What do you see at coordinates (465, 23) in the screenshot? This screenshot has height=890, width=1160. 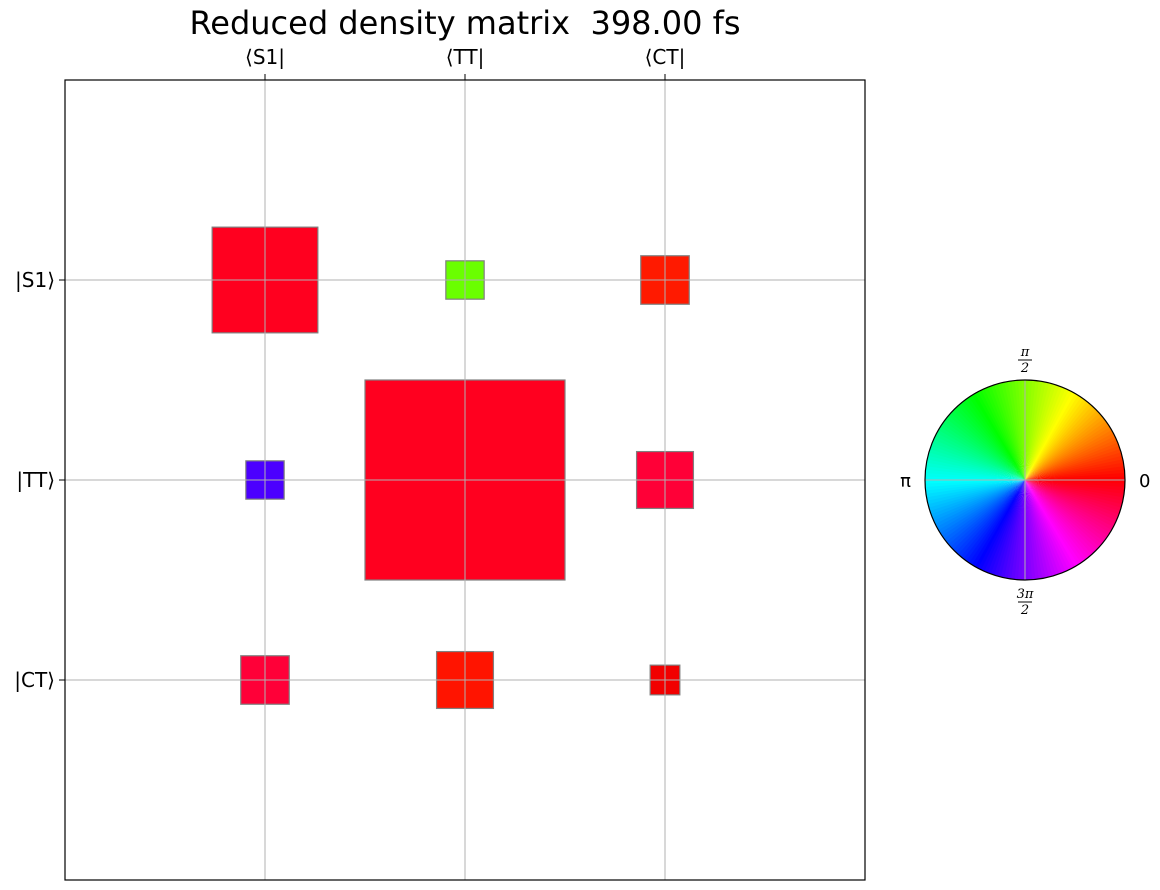 I see `chart-title: Reduced density matrix 398.00 fs` at bounding box center [465, 23].